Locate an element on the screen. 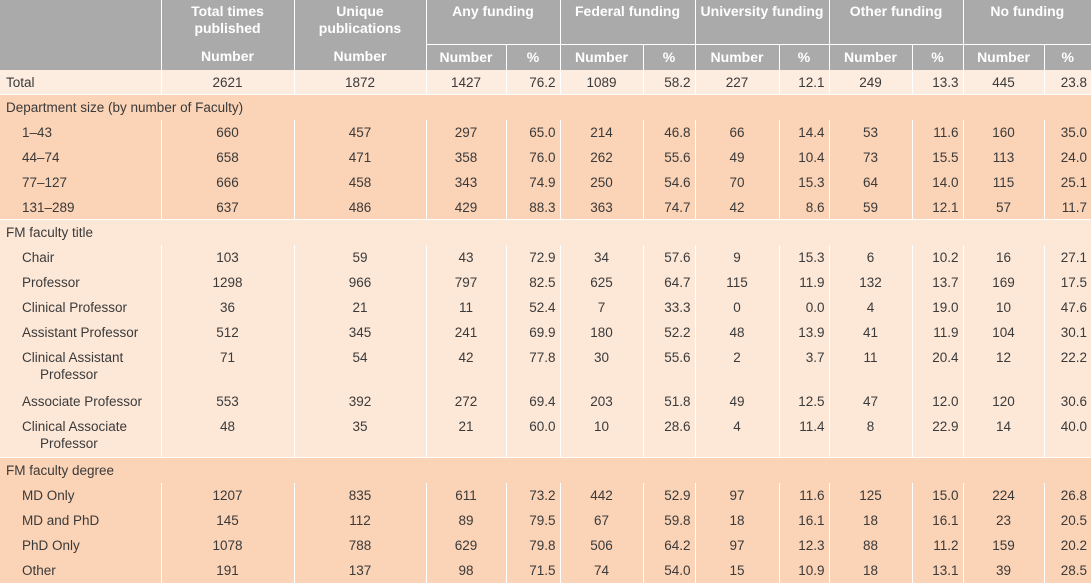 The image size is (1091, 584). percent-cell: 12.5 is located at coordinates (803, 401).